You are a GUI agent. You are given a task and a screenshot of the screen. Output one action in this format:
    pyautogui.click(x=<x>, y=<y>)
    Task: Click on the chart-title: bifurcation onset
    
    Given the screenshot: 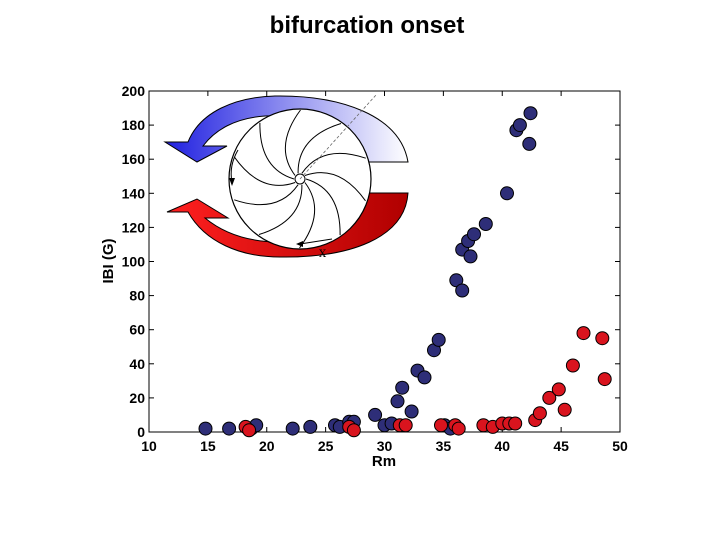 What is the action you would take?
    pyautogui.click(x=367, y=25)
    